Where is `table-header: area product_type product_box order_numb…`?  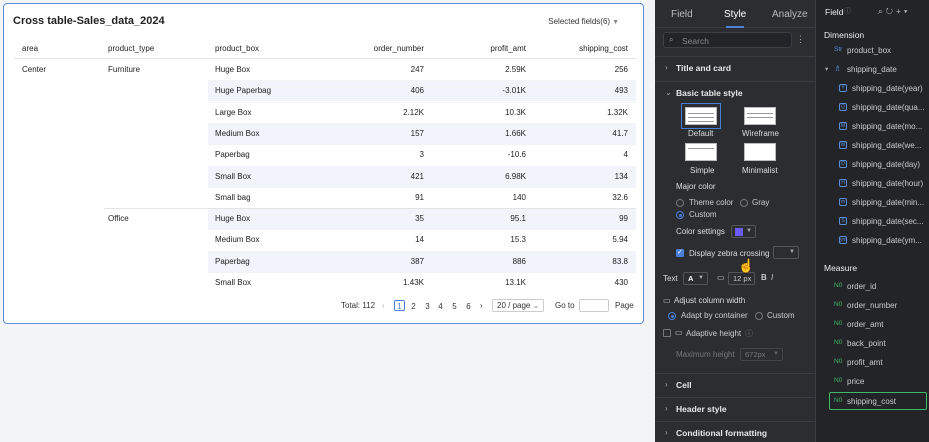
table-header: area product_type product_box order_numb… is located at coordinates (325, 49).